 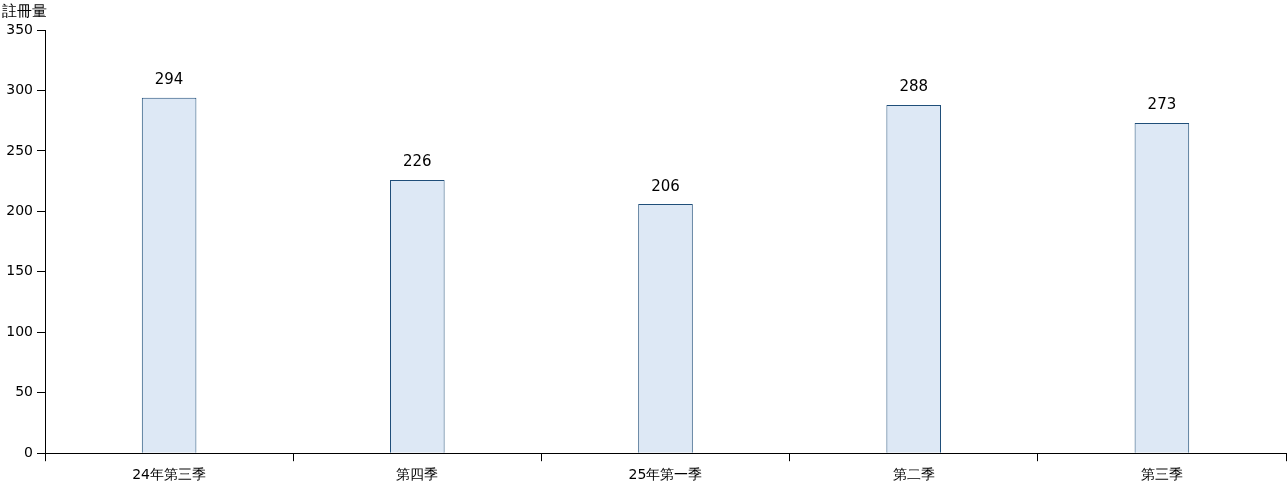 I want to click on x-tick-label: 24年第三季, so click(x=169, y=474).